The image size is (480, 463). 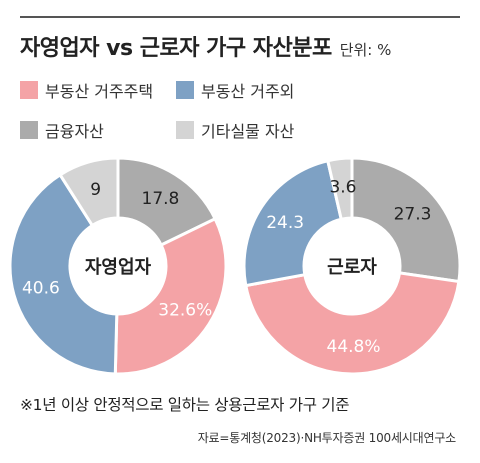 I want to click on legend: 부동산 거주주택 부동산 거주외 금융자산 기타실물 자산, so click(x=240, y=110).